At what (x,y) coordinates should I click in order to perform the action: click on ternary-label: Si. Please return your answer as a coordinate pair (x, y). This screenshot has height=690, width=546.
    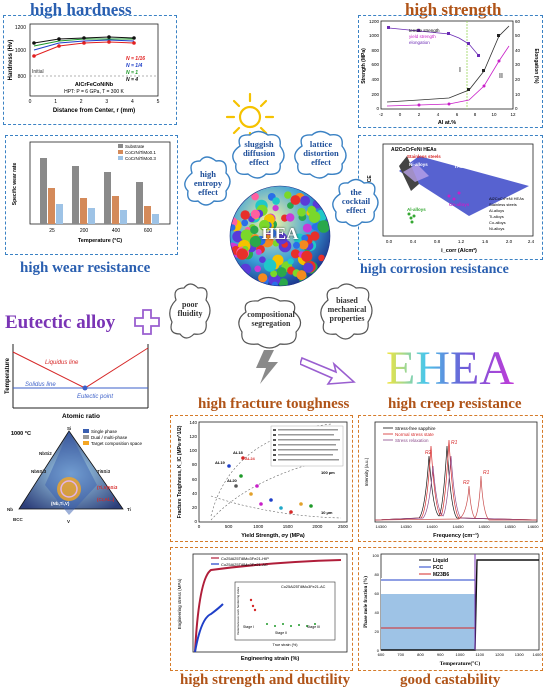
    Looking at the image, I should click on (69, 428).